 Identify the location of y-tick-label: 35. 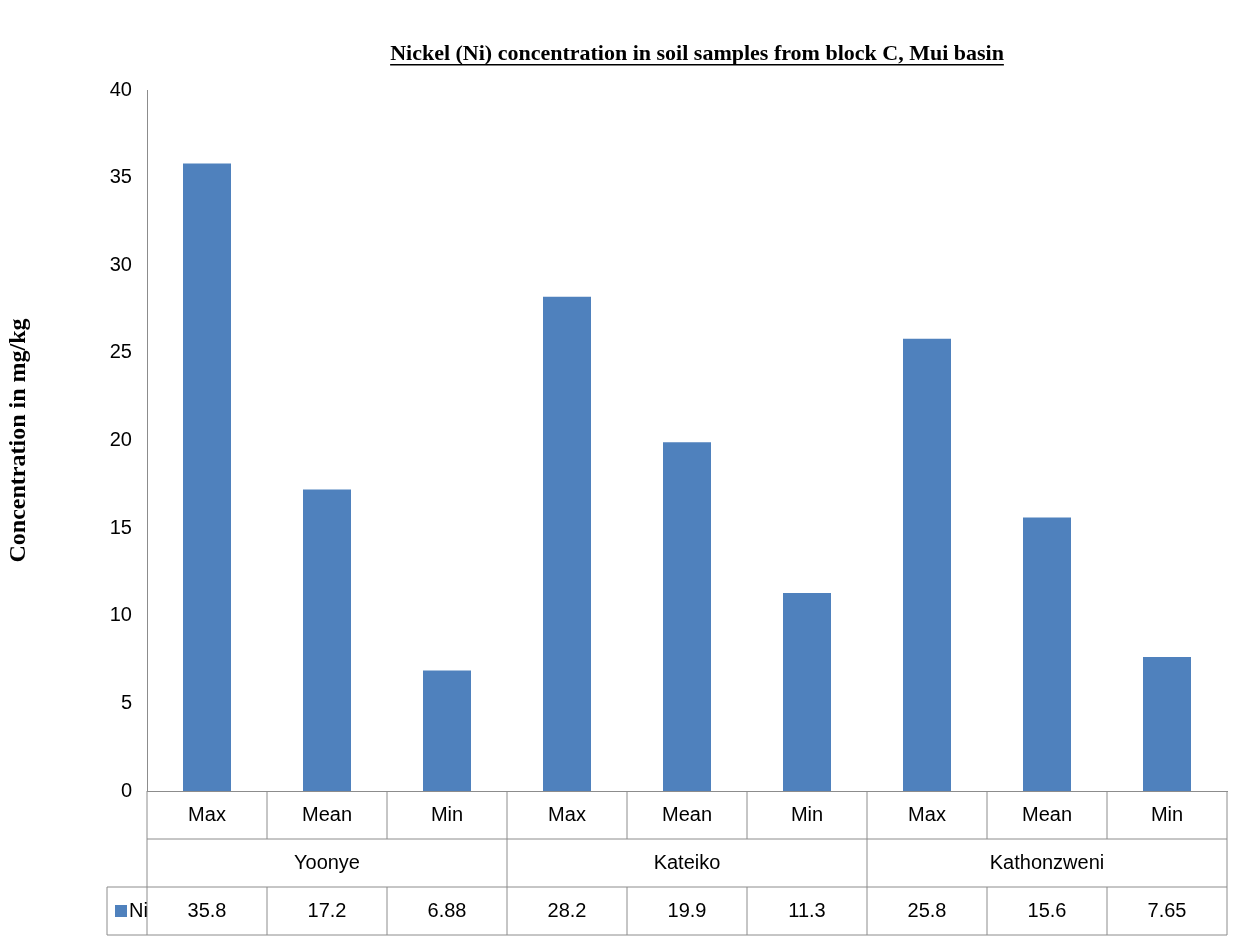
(120, 176).